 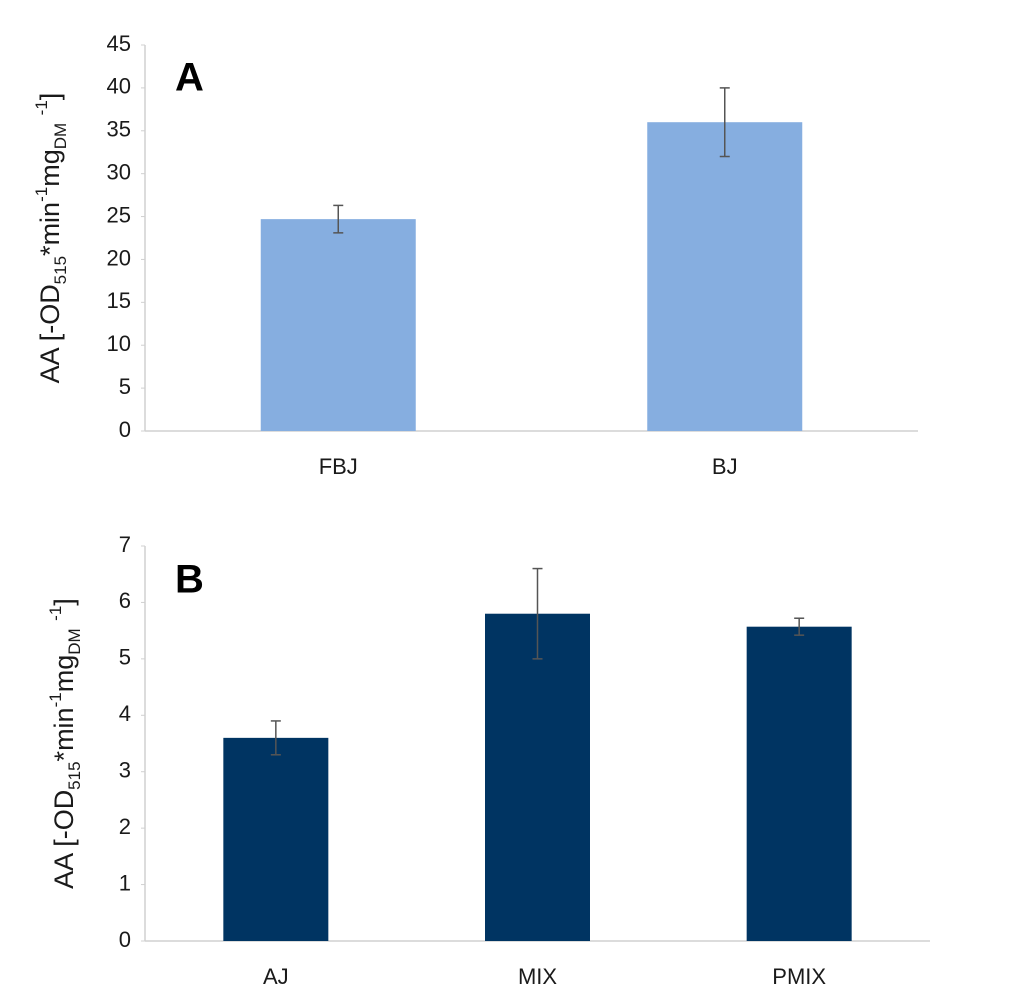 What do you see at coordinates (119, 300) in the screenshot?
I see `y-tick-label: 15` at bounding box center [119, 300].